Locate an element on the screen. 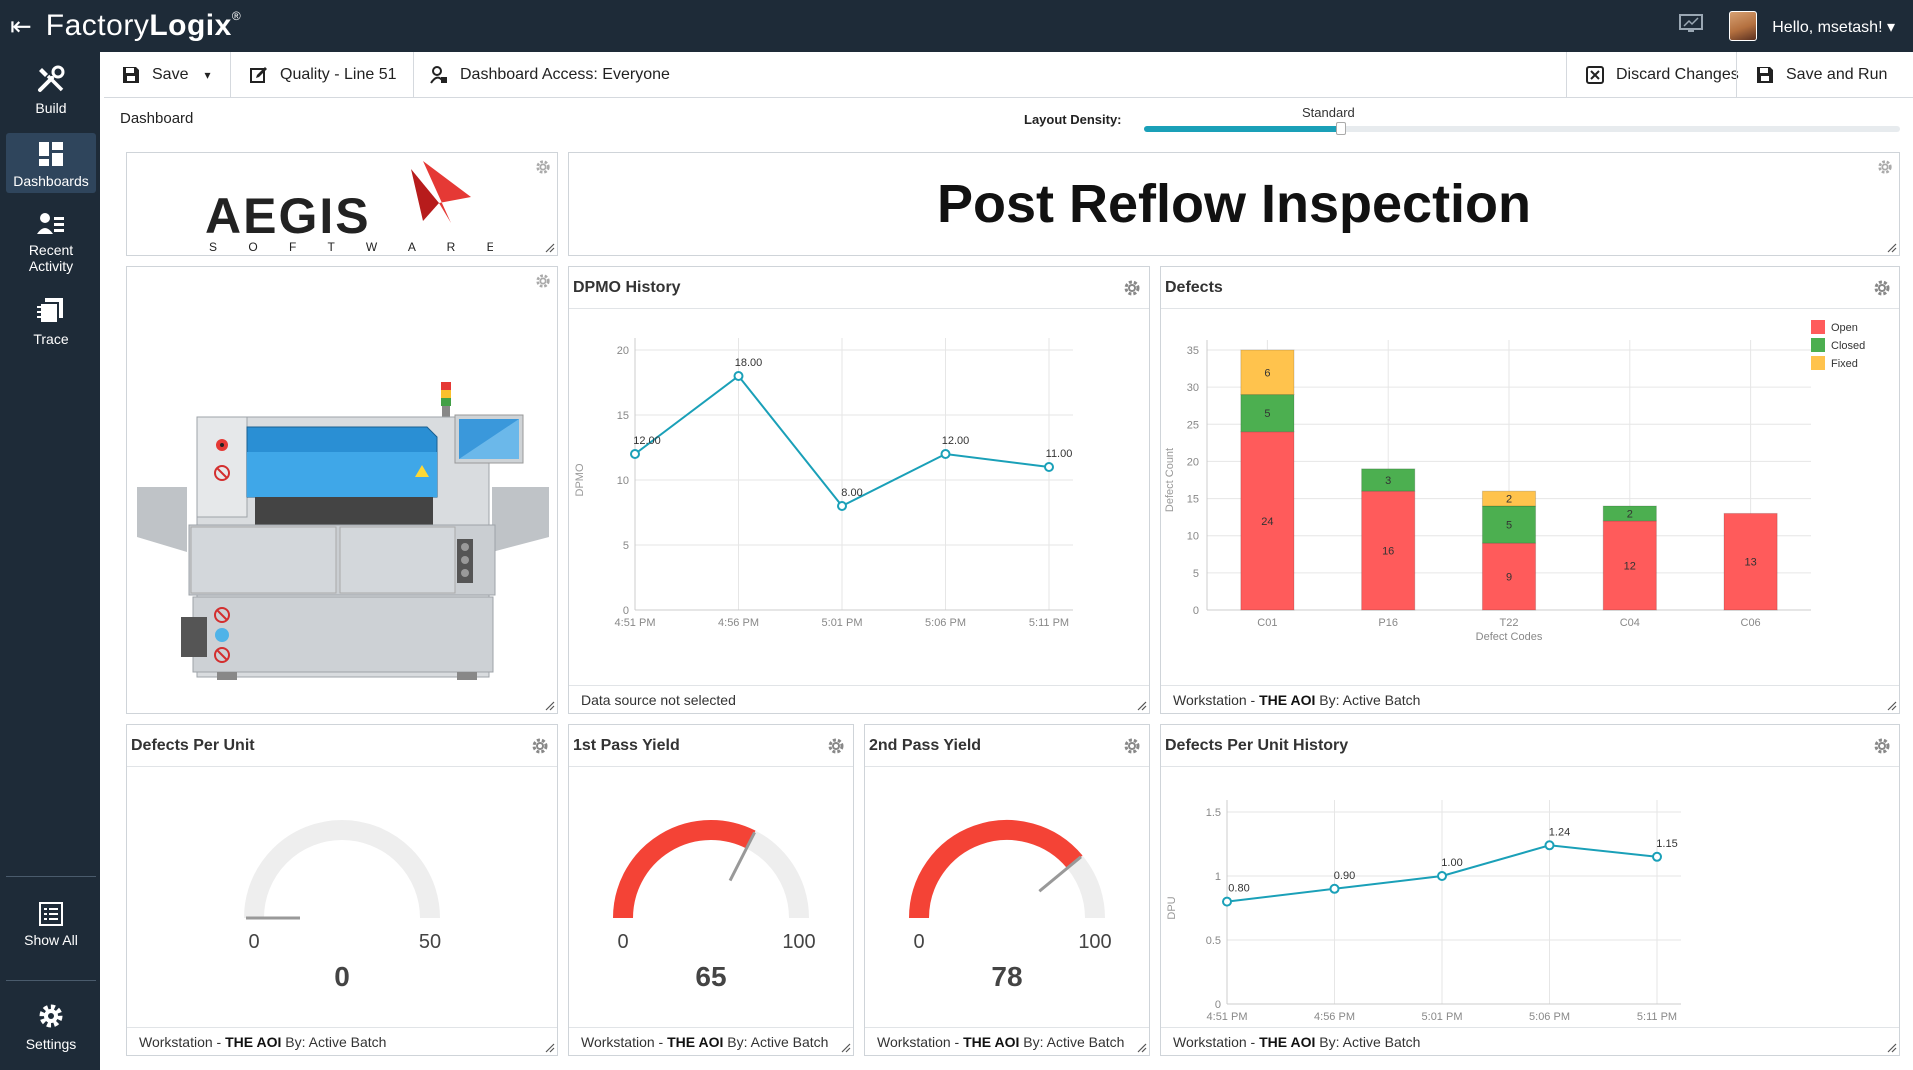  y-tick-label: 10 is located at coordinates (1193, 537).